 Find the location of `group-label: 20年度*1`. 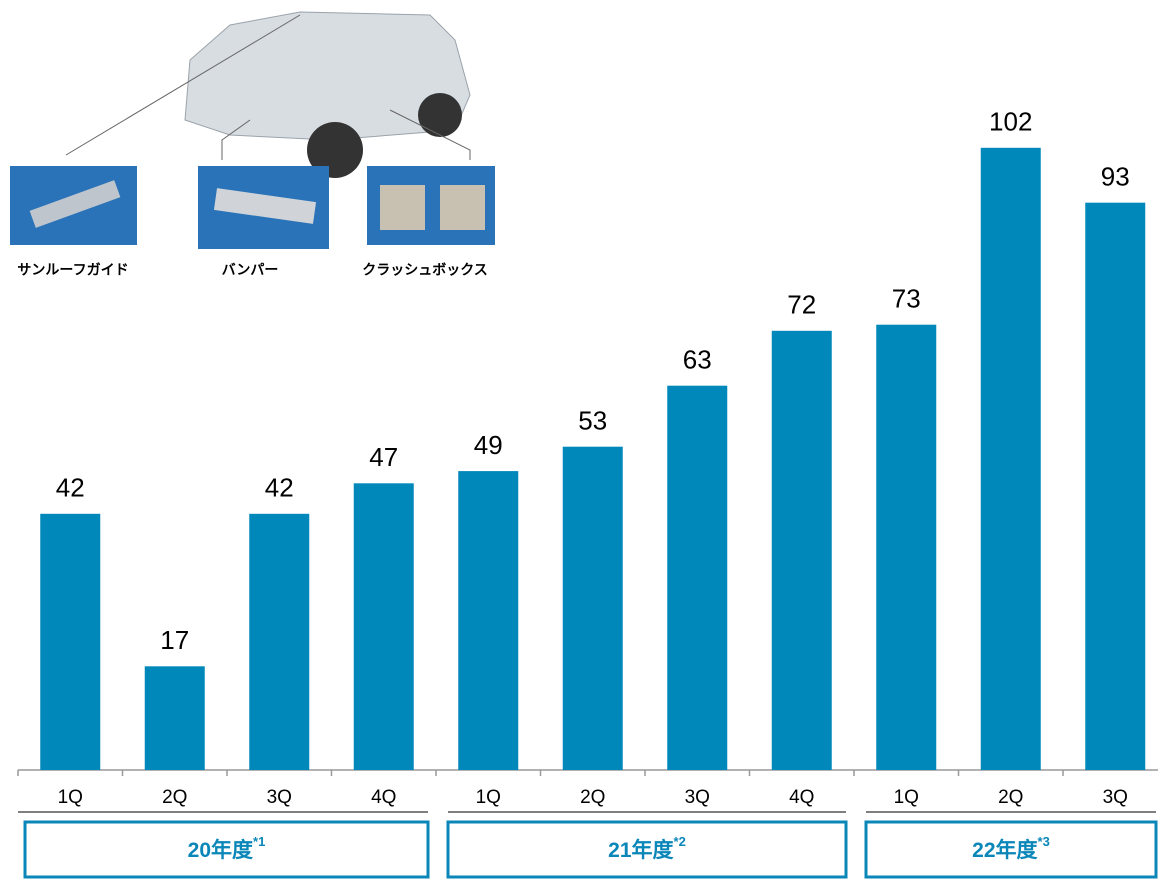

group-label: 20年度*1 is located at coordinates (227, 847).